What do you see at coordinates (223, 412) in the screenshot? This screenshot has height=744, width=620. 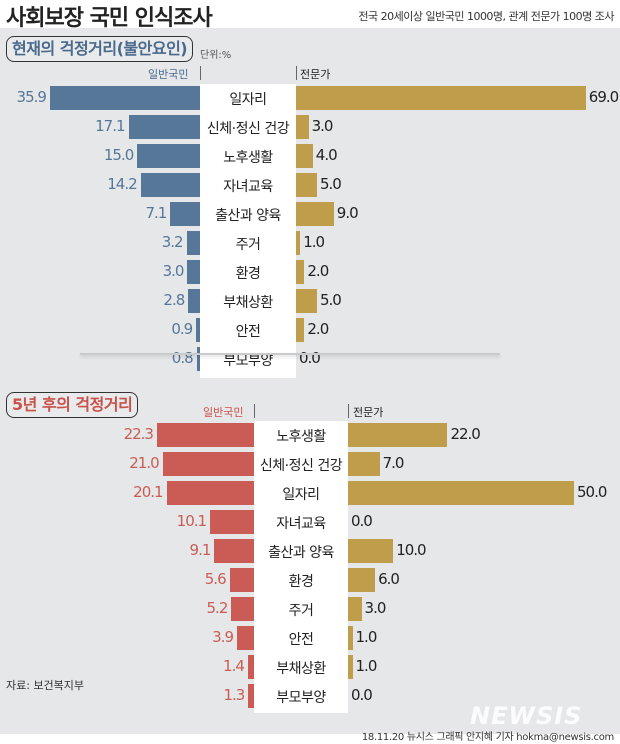 I see `section2-public-header: 일반국민` at bounding box center [223, 412].